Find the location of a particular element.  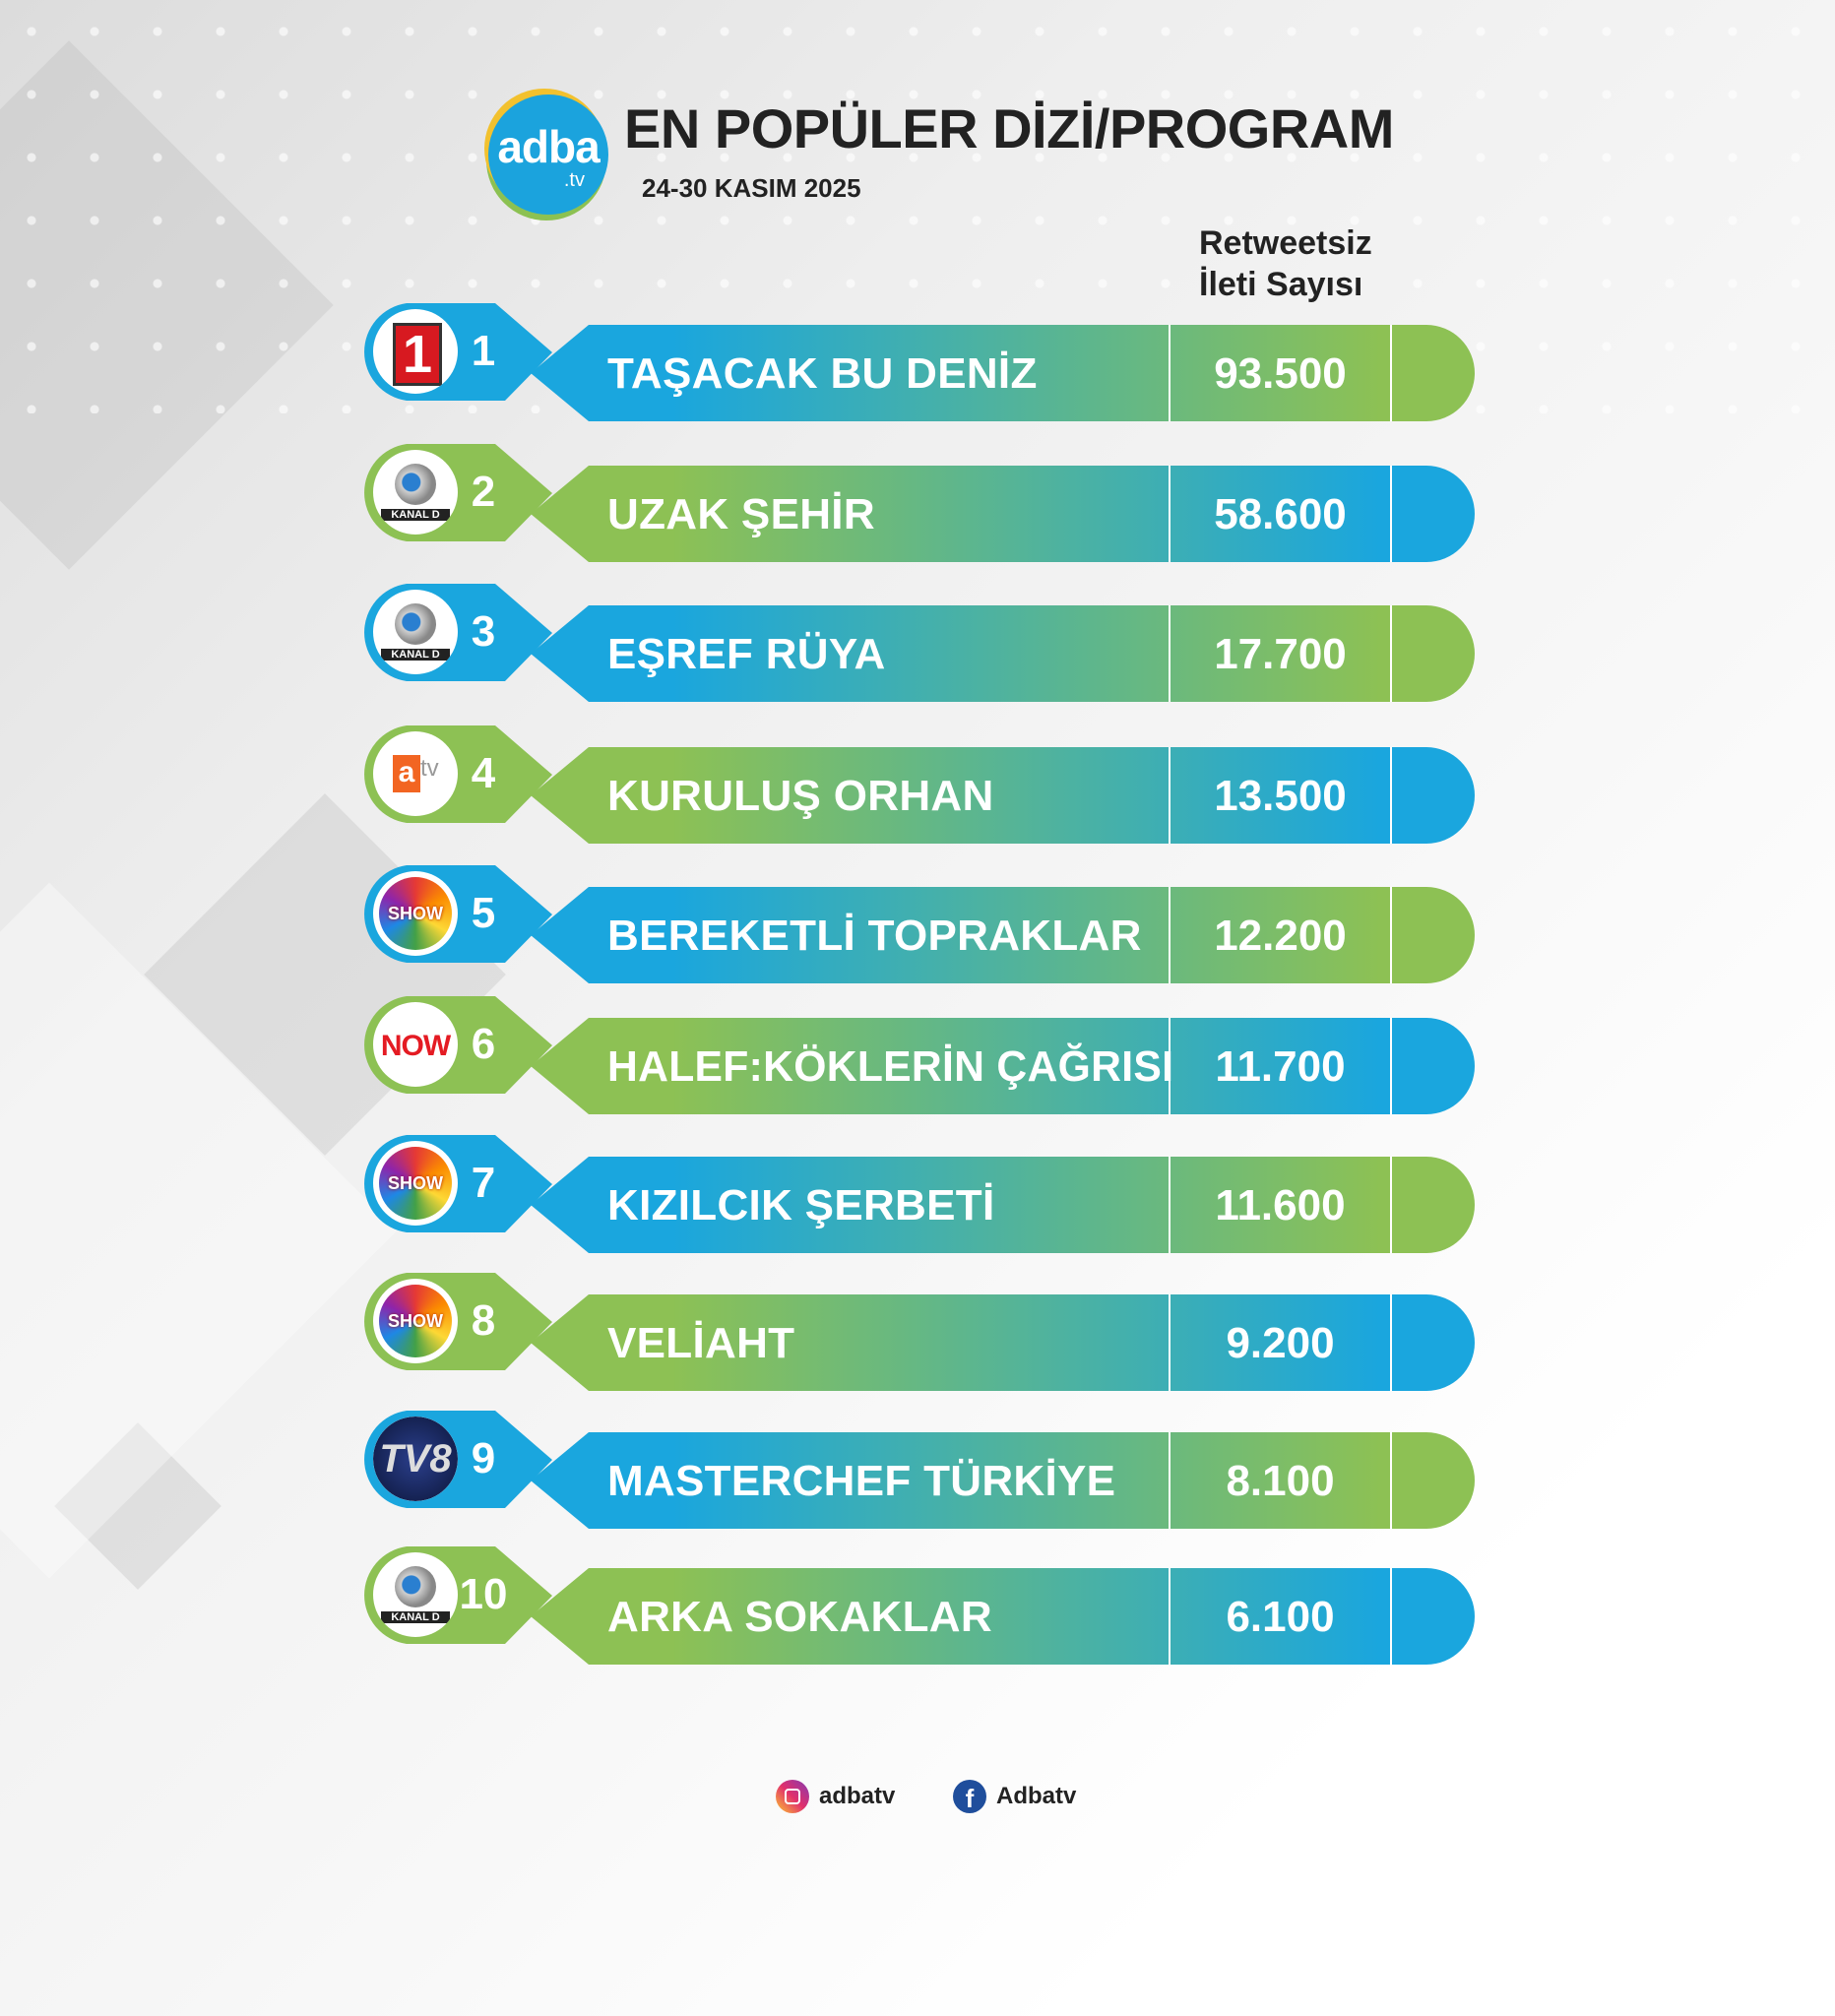

ranking-row: SHOW 8 VELİAHT 9.200 is located at coordinates (918, 1334).